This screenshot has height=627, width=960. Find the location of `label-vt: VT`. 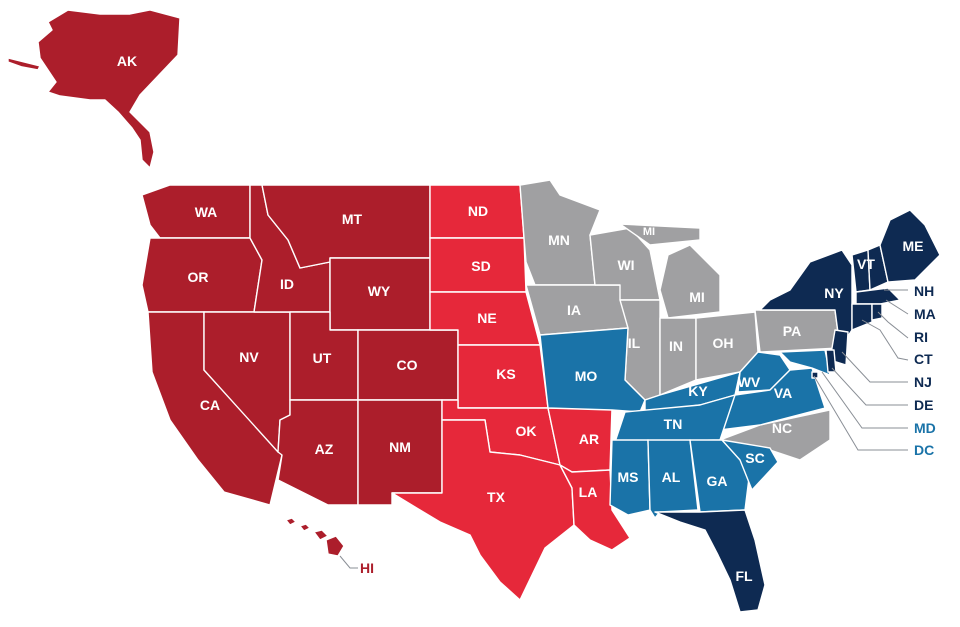

label-vt: VT is located at coordinates (866, 264).